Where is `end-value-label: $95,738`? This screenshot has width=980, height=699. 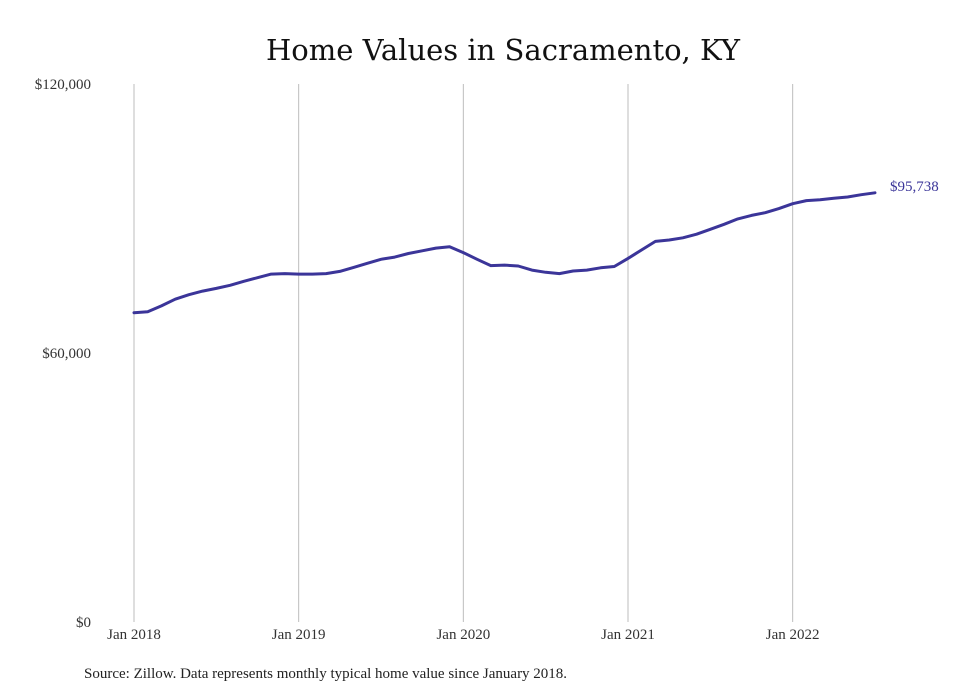
end-value-label: $95,738 is located at coordinates (914, 187).